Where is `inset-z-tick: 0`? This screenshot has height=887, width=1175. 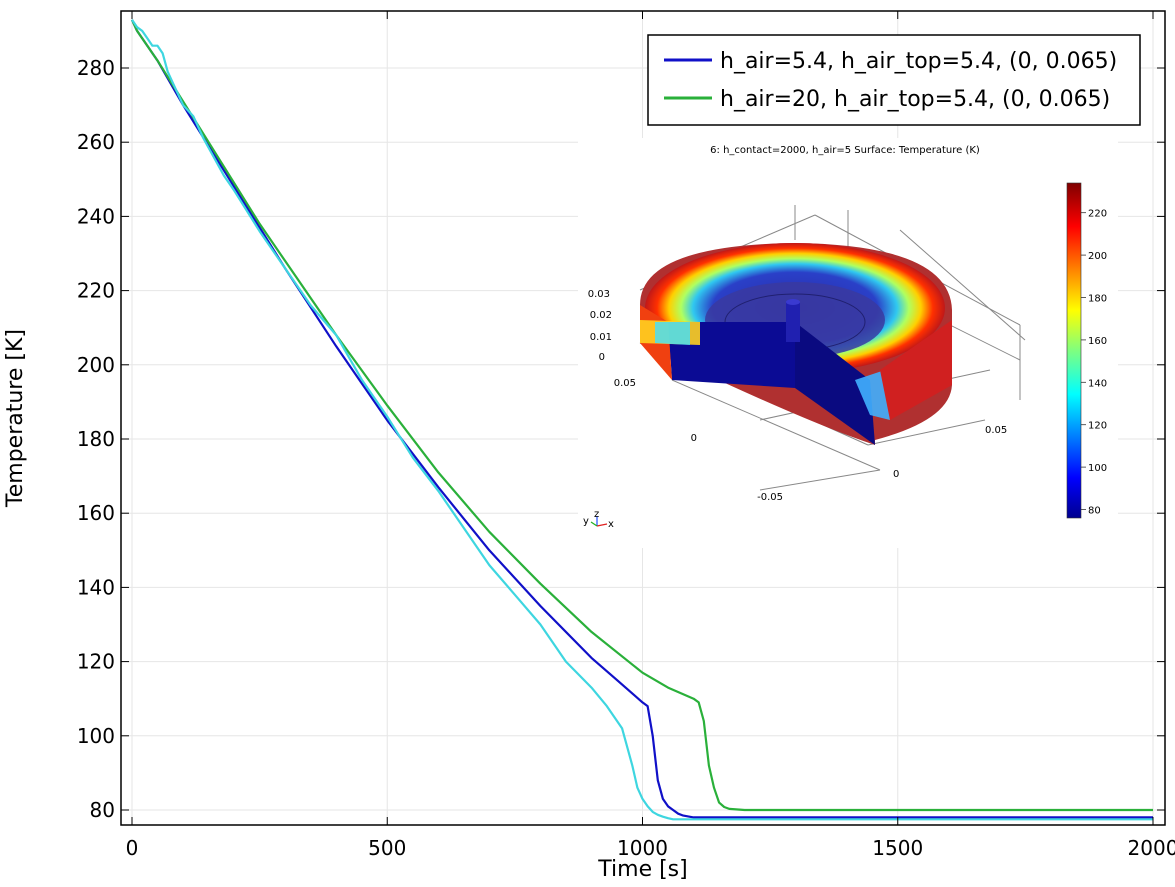
inset-z-tick: 0 is located at coordinates (602, 357).